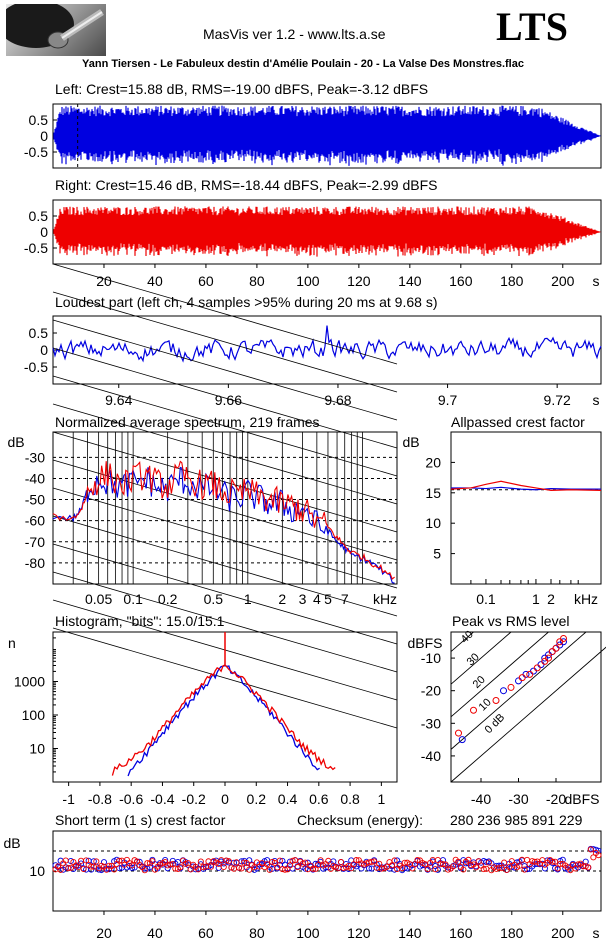 The width and height of the screenshot is (606, 946). Describe the element at coordinates (327, 344) in the screenshot. I see `loudest-part-line` at that location.